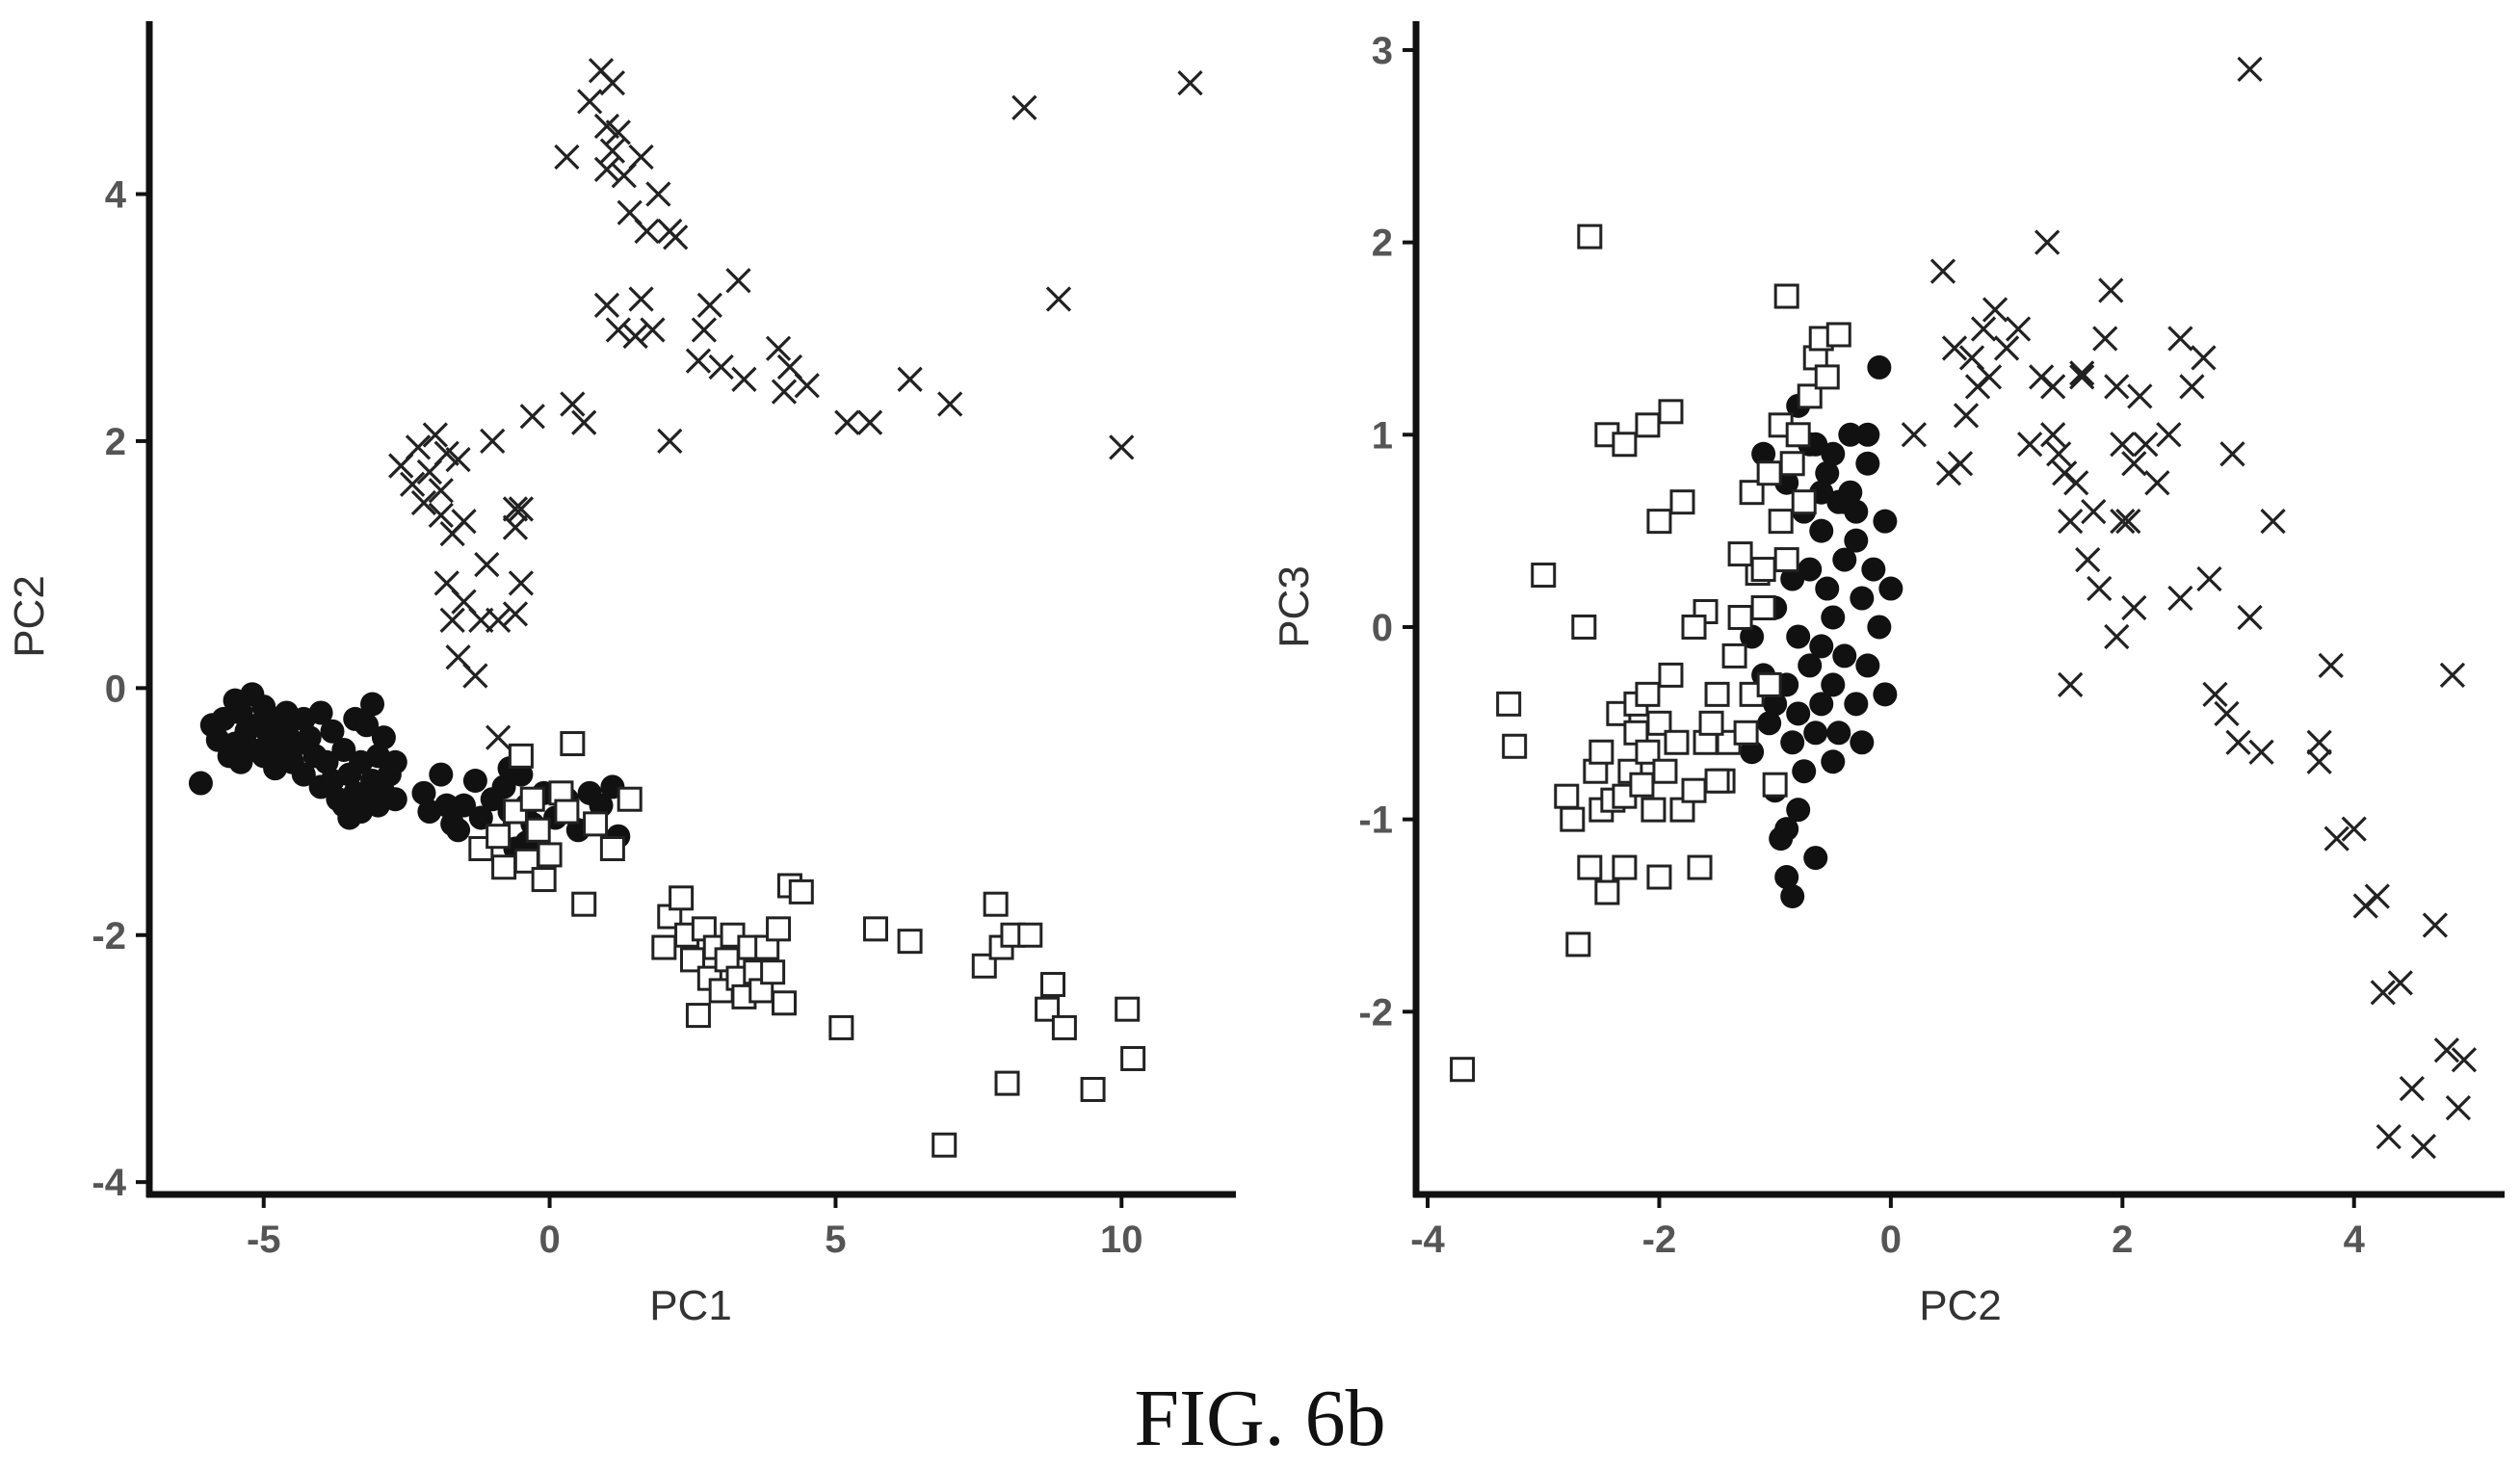 The width and height of the screenshot is (2520, 1468). What do you see at coordinates (1891, 1240) in the screenshot?
I see `x-tick-label: 0` at bounding box center [1891, 1240].